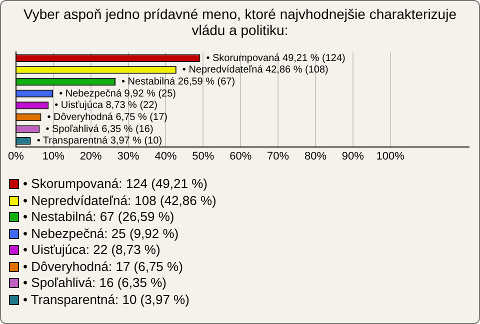 This screenshot has width=480, height=324. Describe the element at coordinates (103, 266) in the screenshot. I see `text: • Dôveryhodná: 17 (6,75 %)` at that location.